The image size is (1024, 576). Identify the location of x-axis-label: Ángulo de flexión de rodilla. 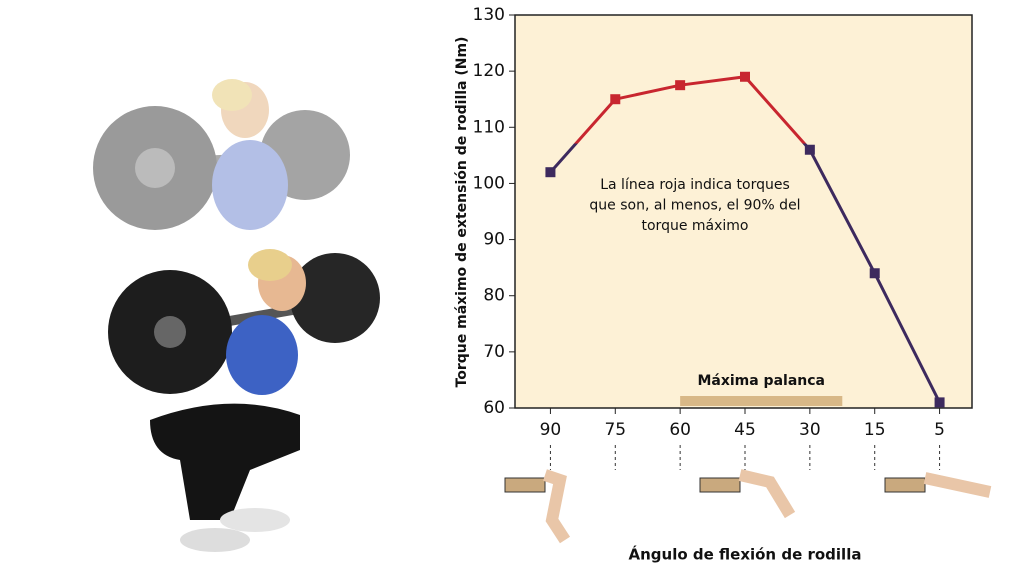
(745, 554).